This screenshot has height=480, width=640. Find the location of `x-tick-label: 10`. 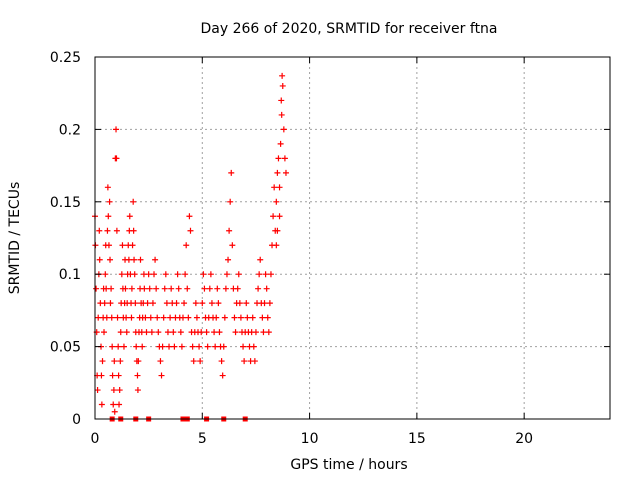

x-tick-label: 10 is located at coordinates (310, 439).